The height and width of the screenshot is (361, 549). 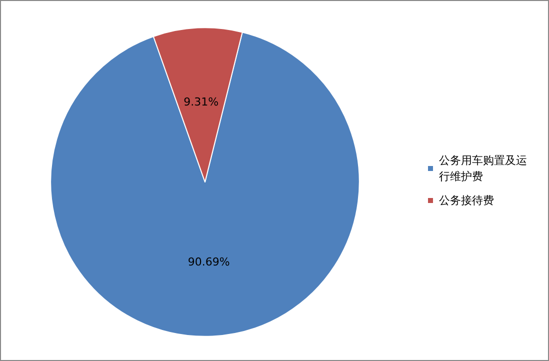 I want to click on data-label: 90.69%, so click(x=209, y=262).